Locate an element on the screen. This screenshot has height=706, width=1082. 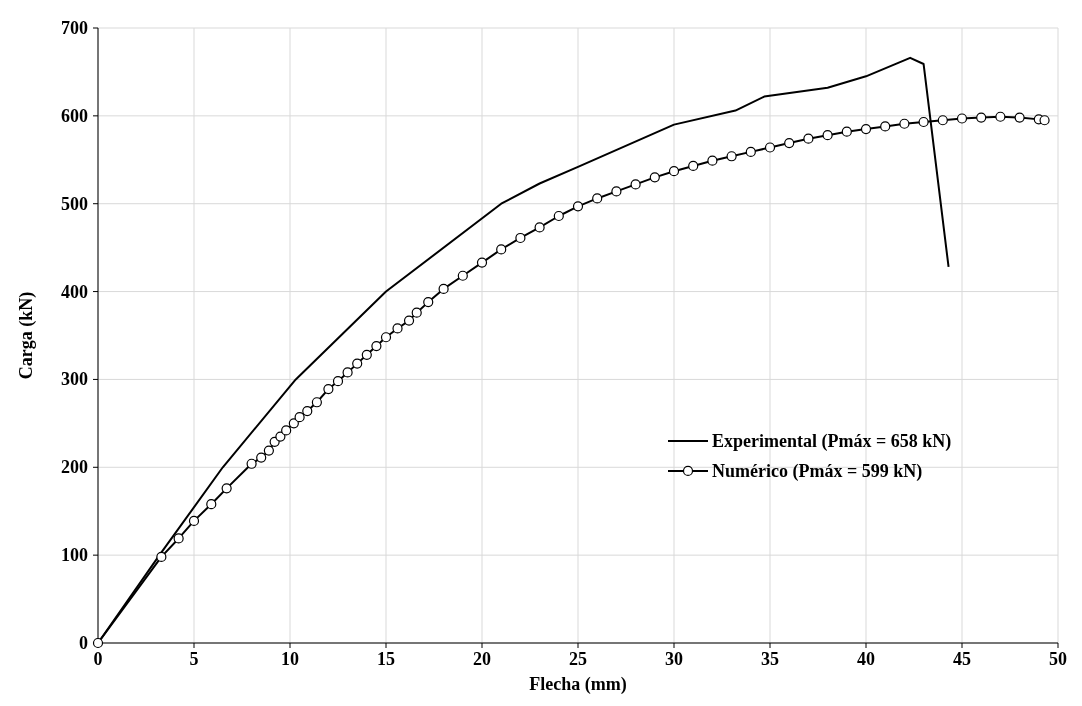
y-axis-title: Carga (kN) is located at coordinates (26, 335).